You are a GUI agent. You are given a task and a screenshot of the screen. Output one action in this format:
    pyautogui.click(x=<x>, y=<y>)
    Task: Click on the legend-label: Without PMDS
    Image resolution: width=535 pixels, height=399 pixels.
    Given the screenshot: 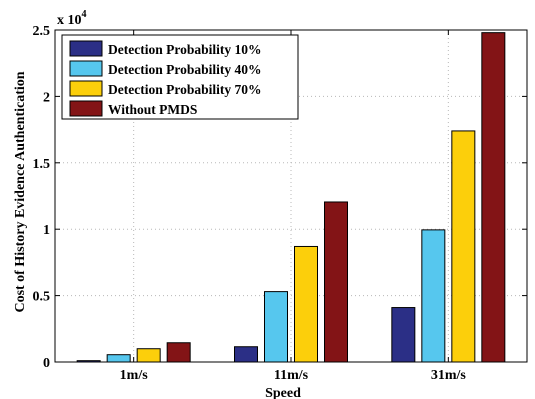 What is the action you would take?
    pyautogui.click(x=152, y=109)
    